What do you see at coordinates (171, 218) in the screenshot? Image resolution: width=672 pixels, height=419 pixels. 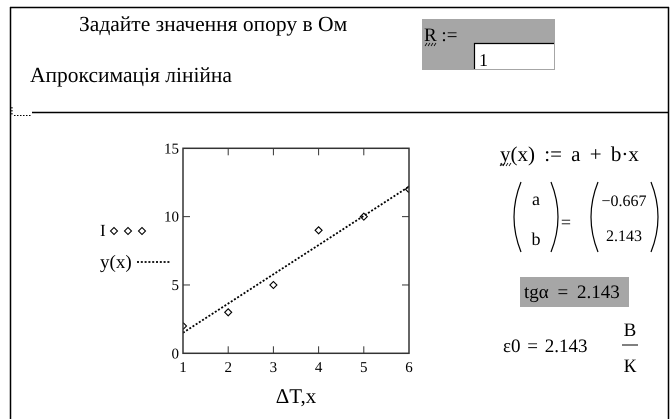 I see `y-tick-label: 10` at bounding box center [171, 218].